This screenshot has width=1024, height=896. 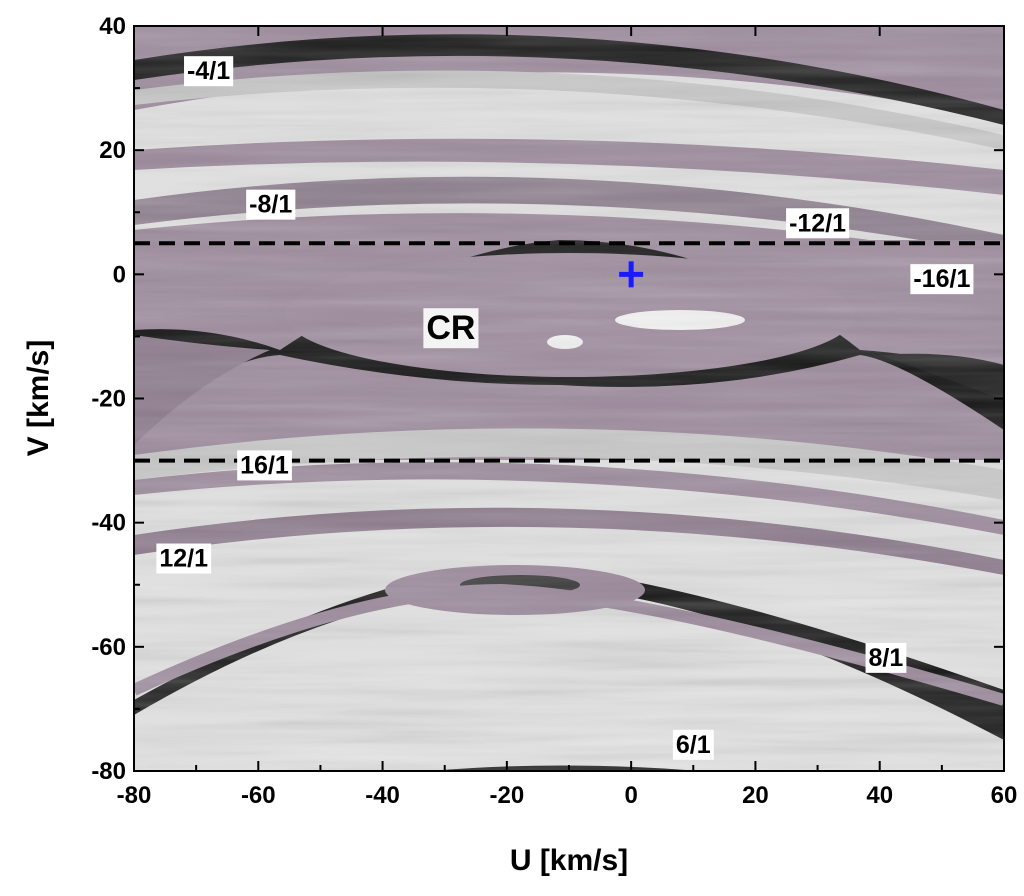 I want to click on resonance-label: -12/1, so click(x=818, y=223).